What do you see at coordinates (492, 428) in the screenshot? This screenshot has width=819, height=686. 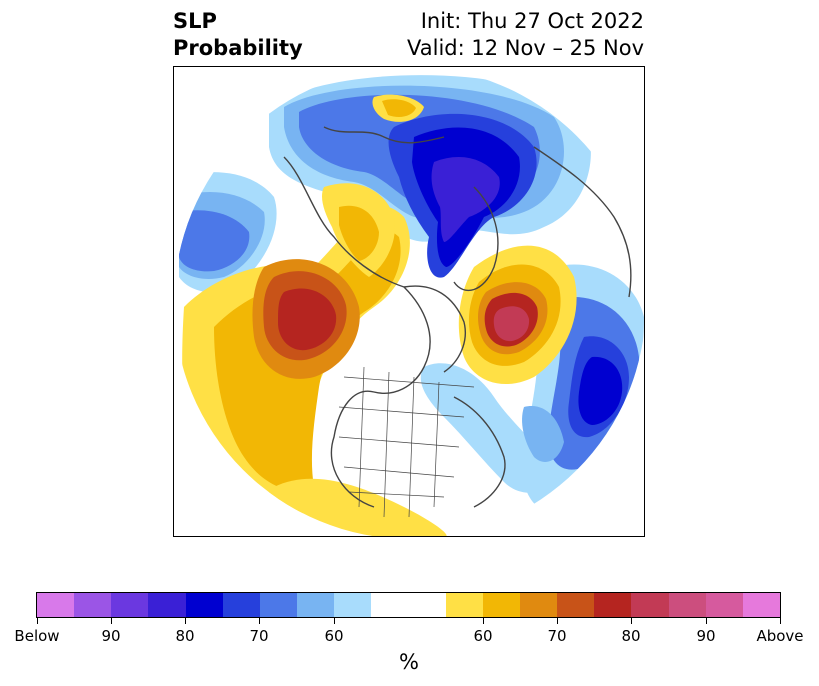 I see `below-normal-region-canada` at bounding box center [492, 428].